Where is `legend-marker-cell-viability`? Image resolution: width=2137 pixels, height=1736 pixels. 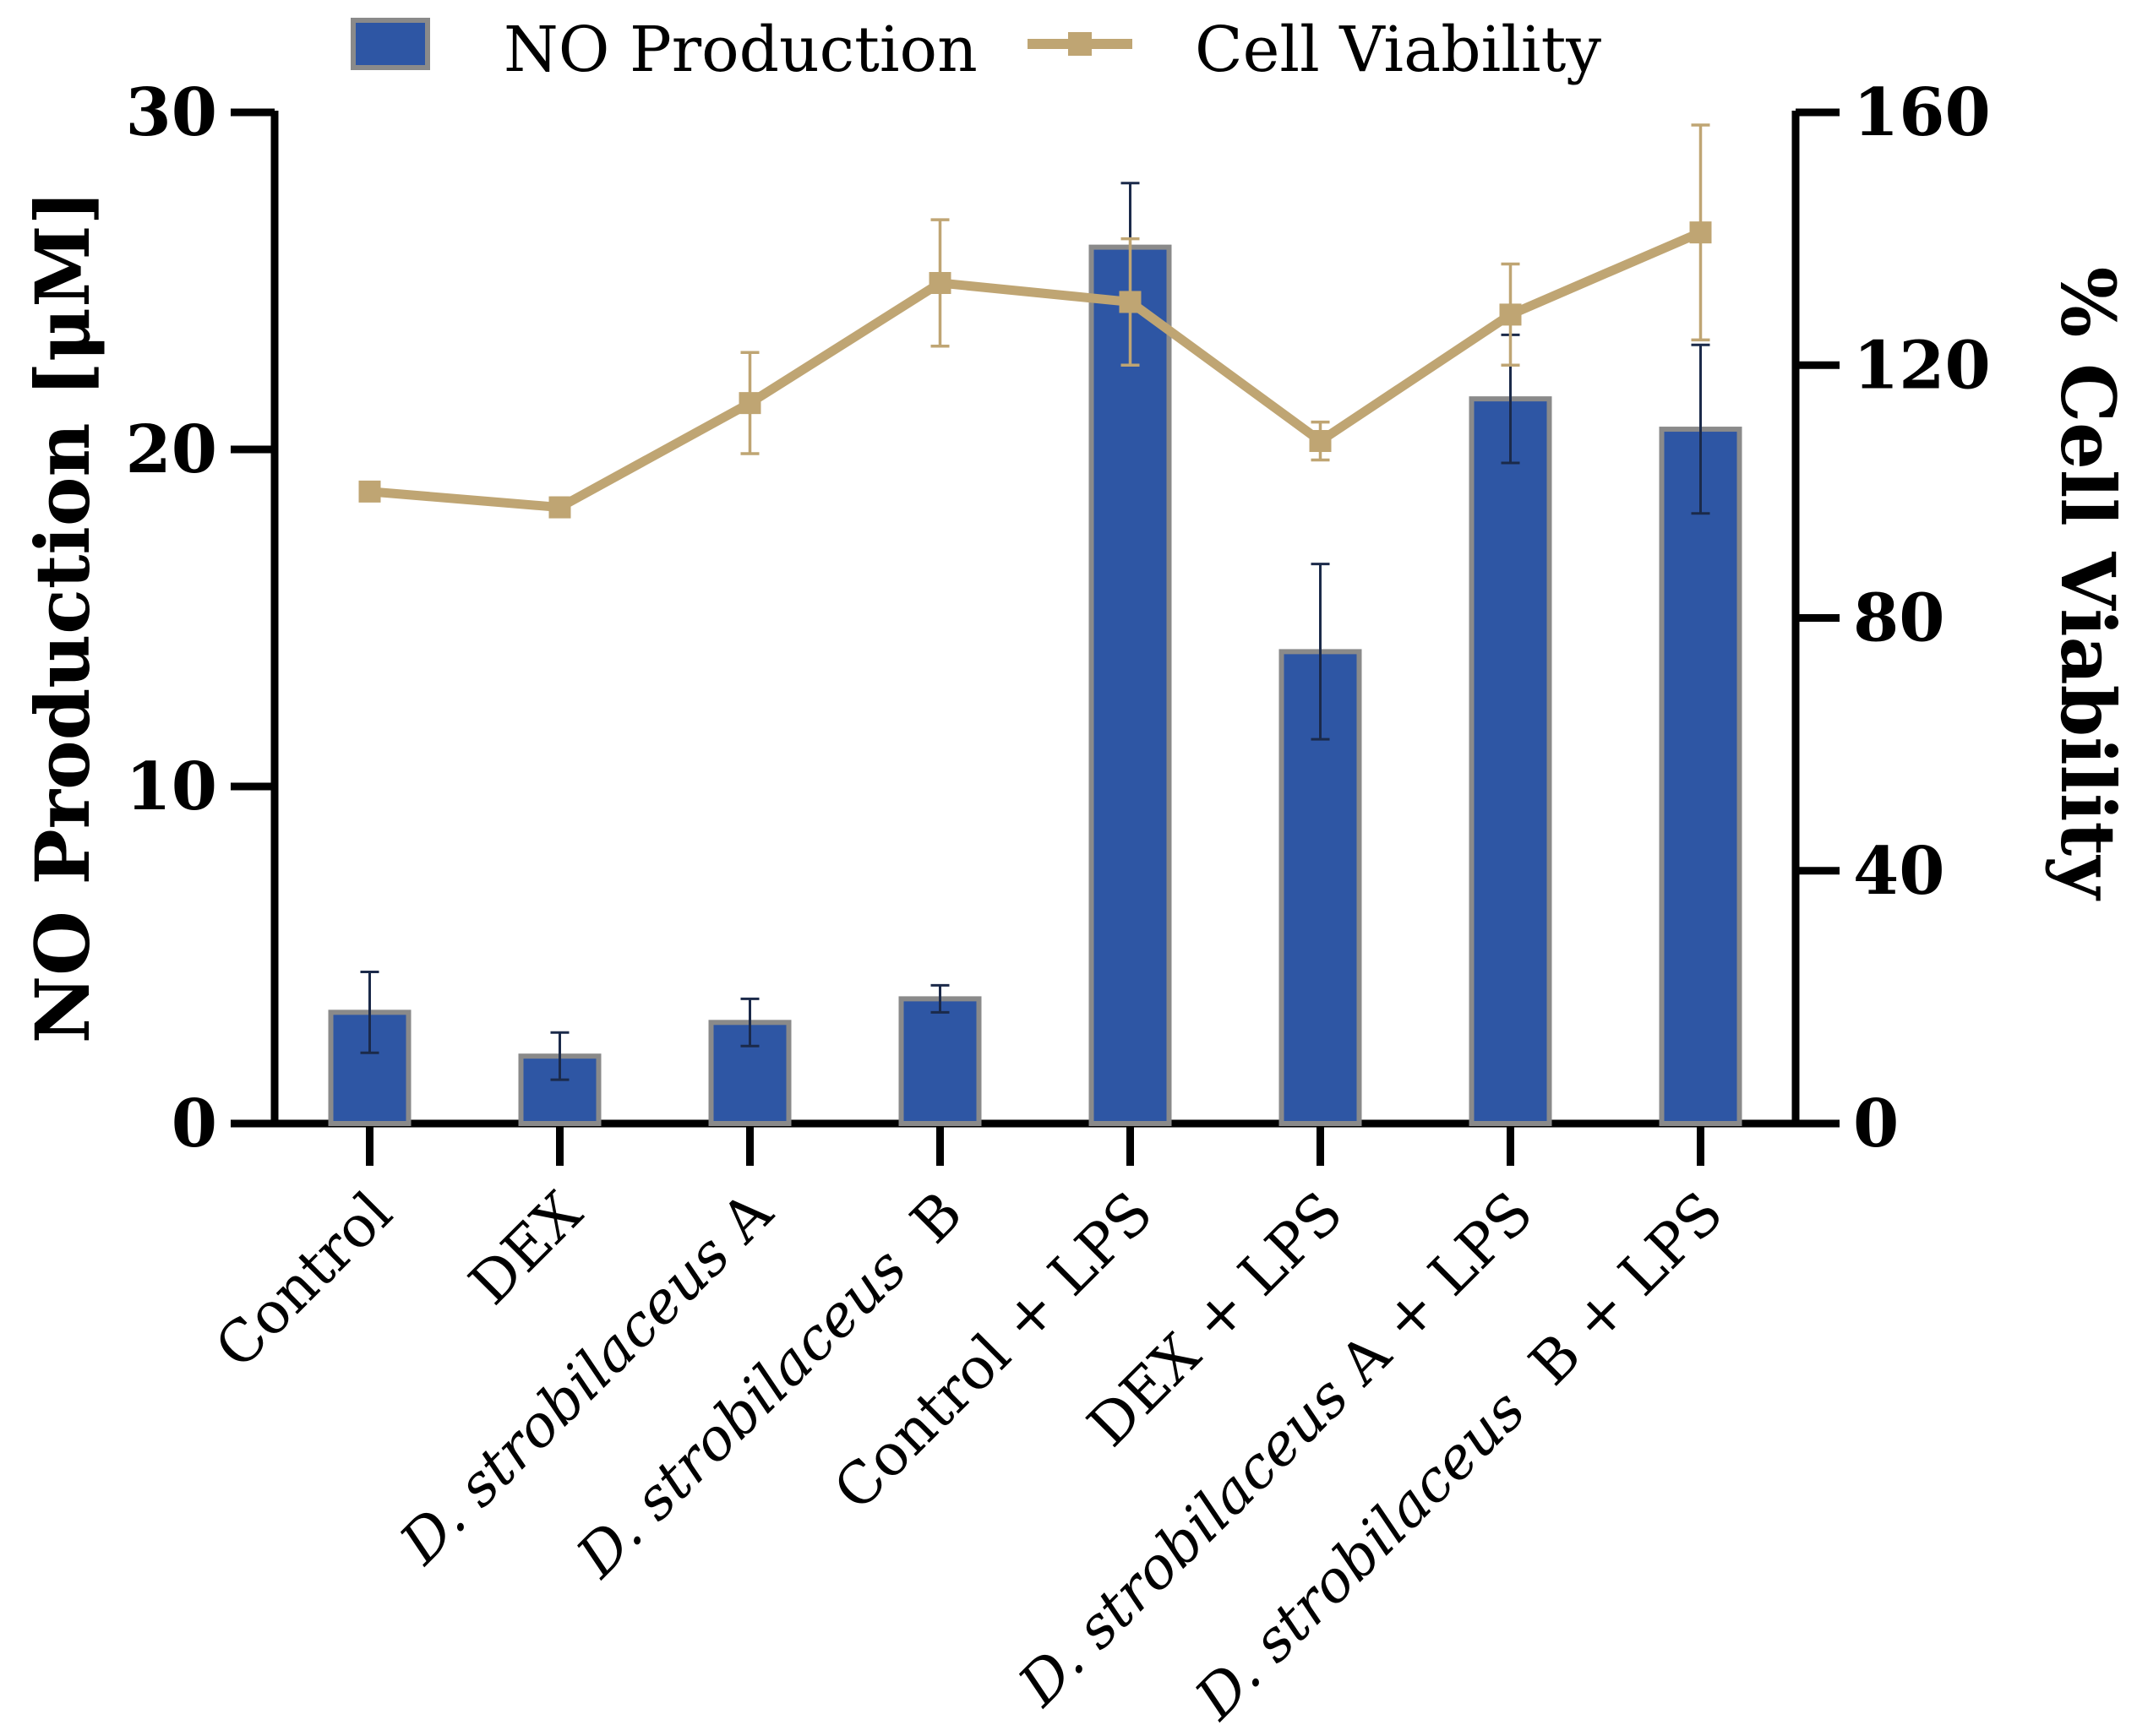
legend-marker-cell-viability is located at coordinates (1080, 44).